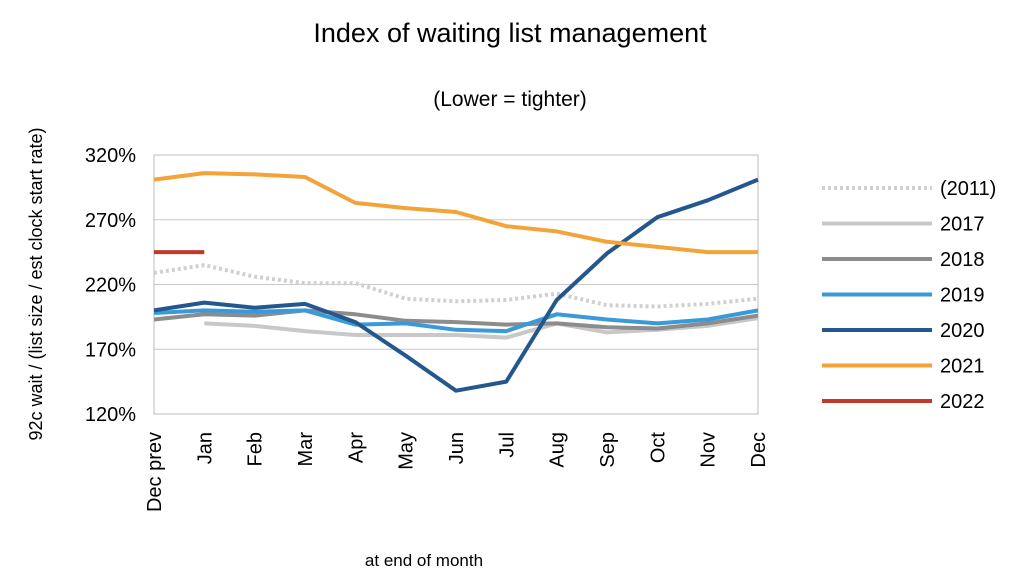  What do you see at coordinates (759, 450) in the screenshot?
I see `x-tick-label: Dec` at bounding box center [759, 450].